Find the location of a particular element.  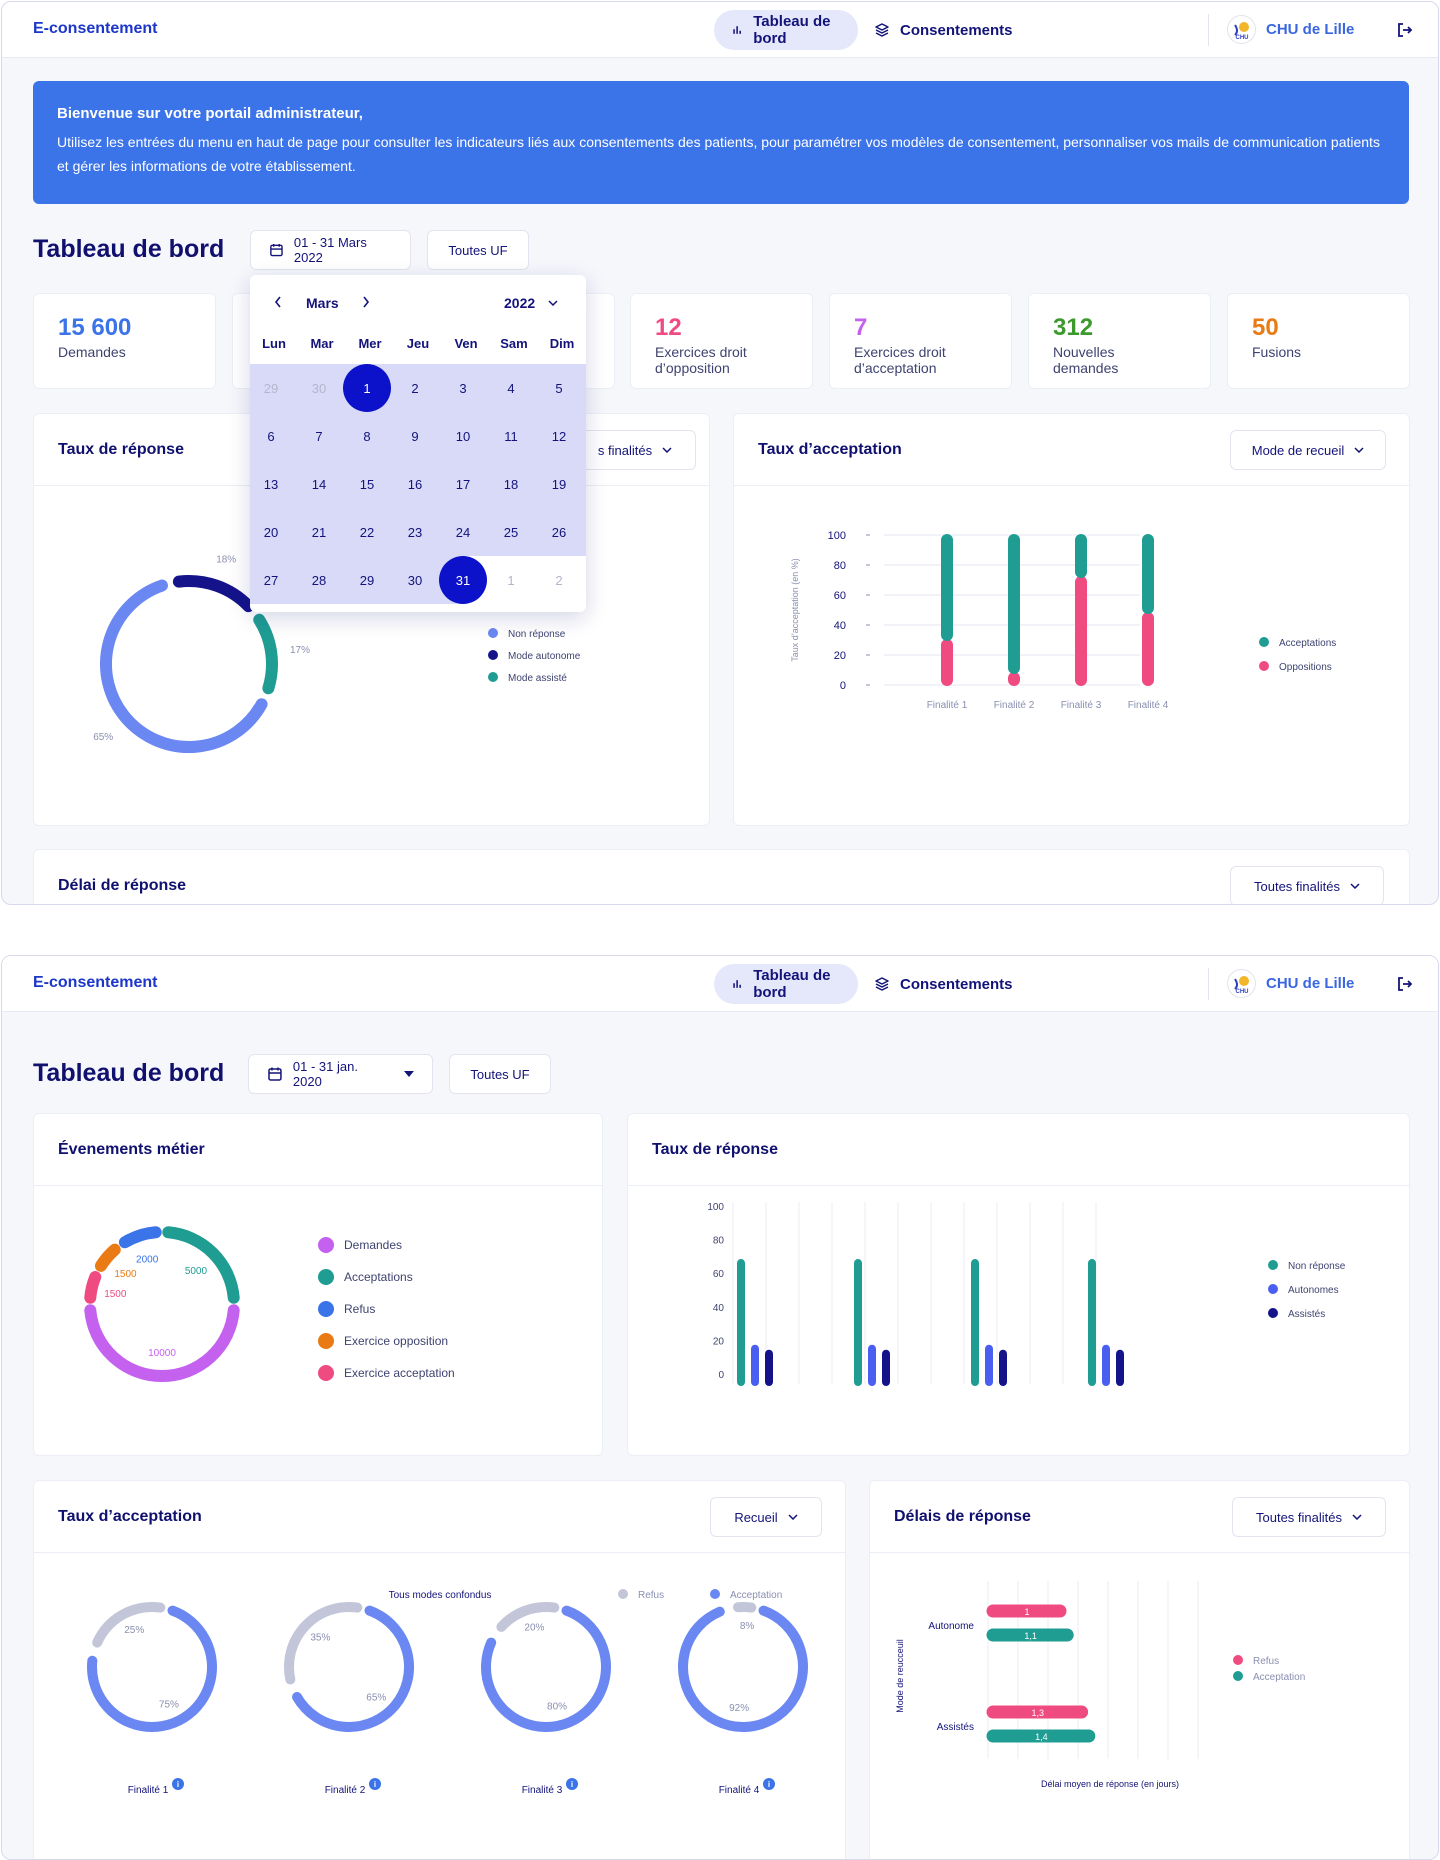

calendar-day: 7 is located at coordinates (319, 436).